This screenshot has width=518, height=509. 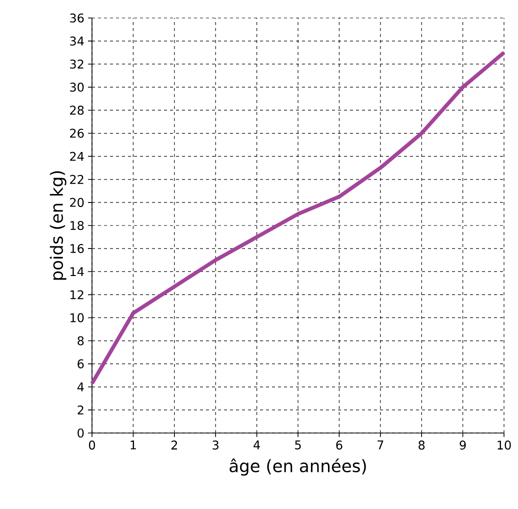 I want to click on y-tick-label: 22, so click(x=77, y=179).